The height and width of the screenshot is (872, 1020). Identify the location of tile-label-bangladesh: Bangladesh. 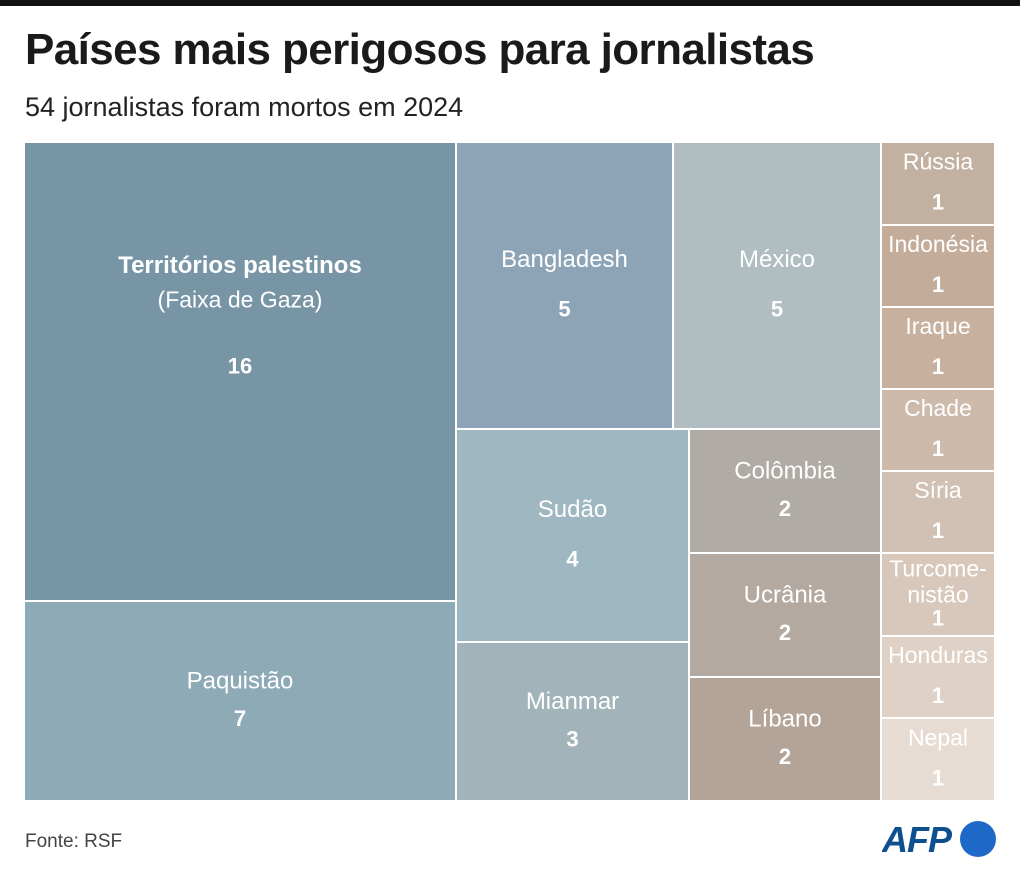
(564, 259).